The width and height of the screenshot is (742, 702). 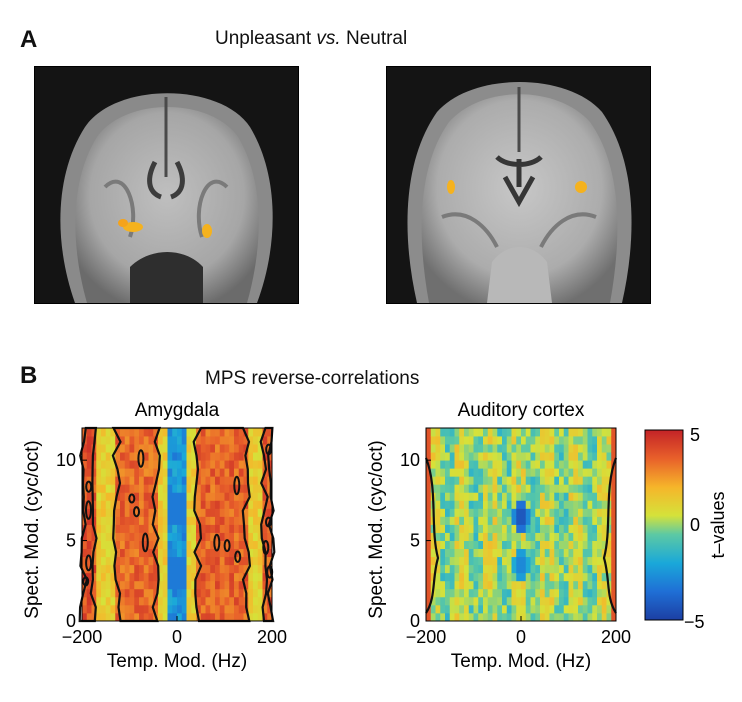 I want to click on x-tick-label: 0, so click(x=177, y=637).